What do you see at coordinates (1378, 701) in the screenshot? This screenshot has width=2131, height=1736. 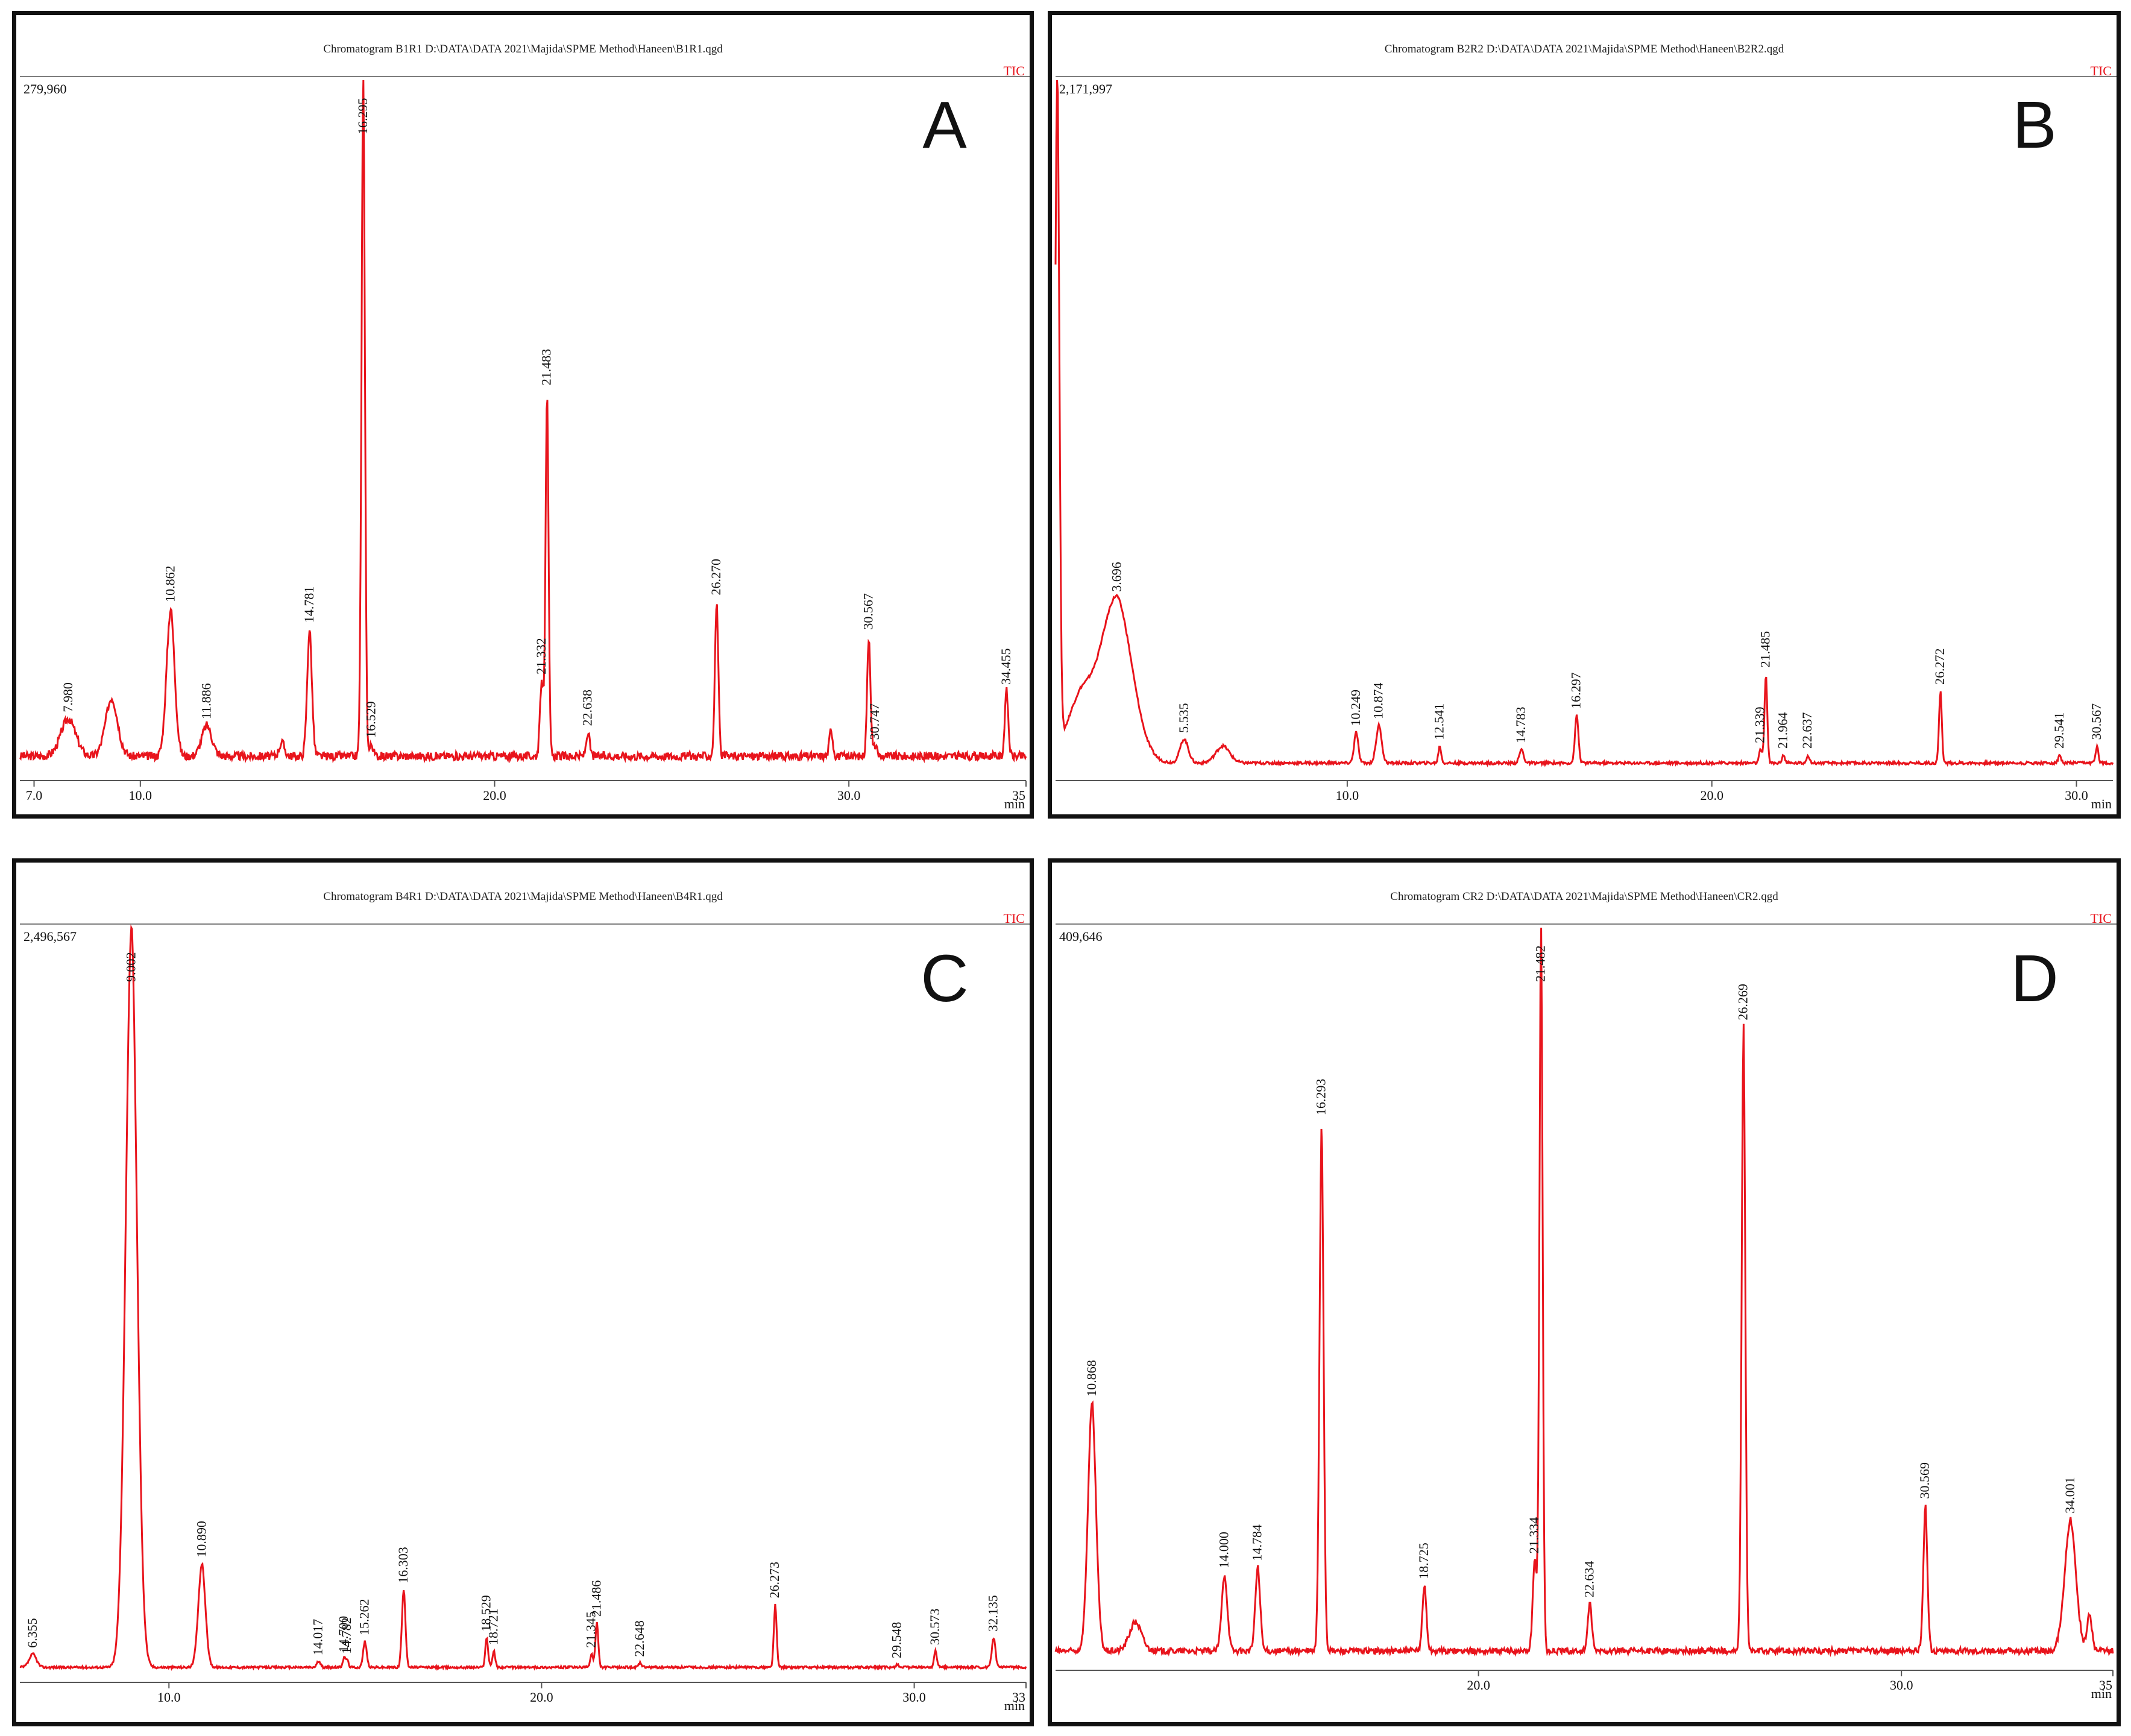 I see `peak-label: 10.874` at bounding box center [1378, 701].